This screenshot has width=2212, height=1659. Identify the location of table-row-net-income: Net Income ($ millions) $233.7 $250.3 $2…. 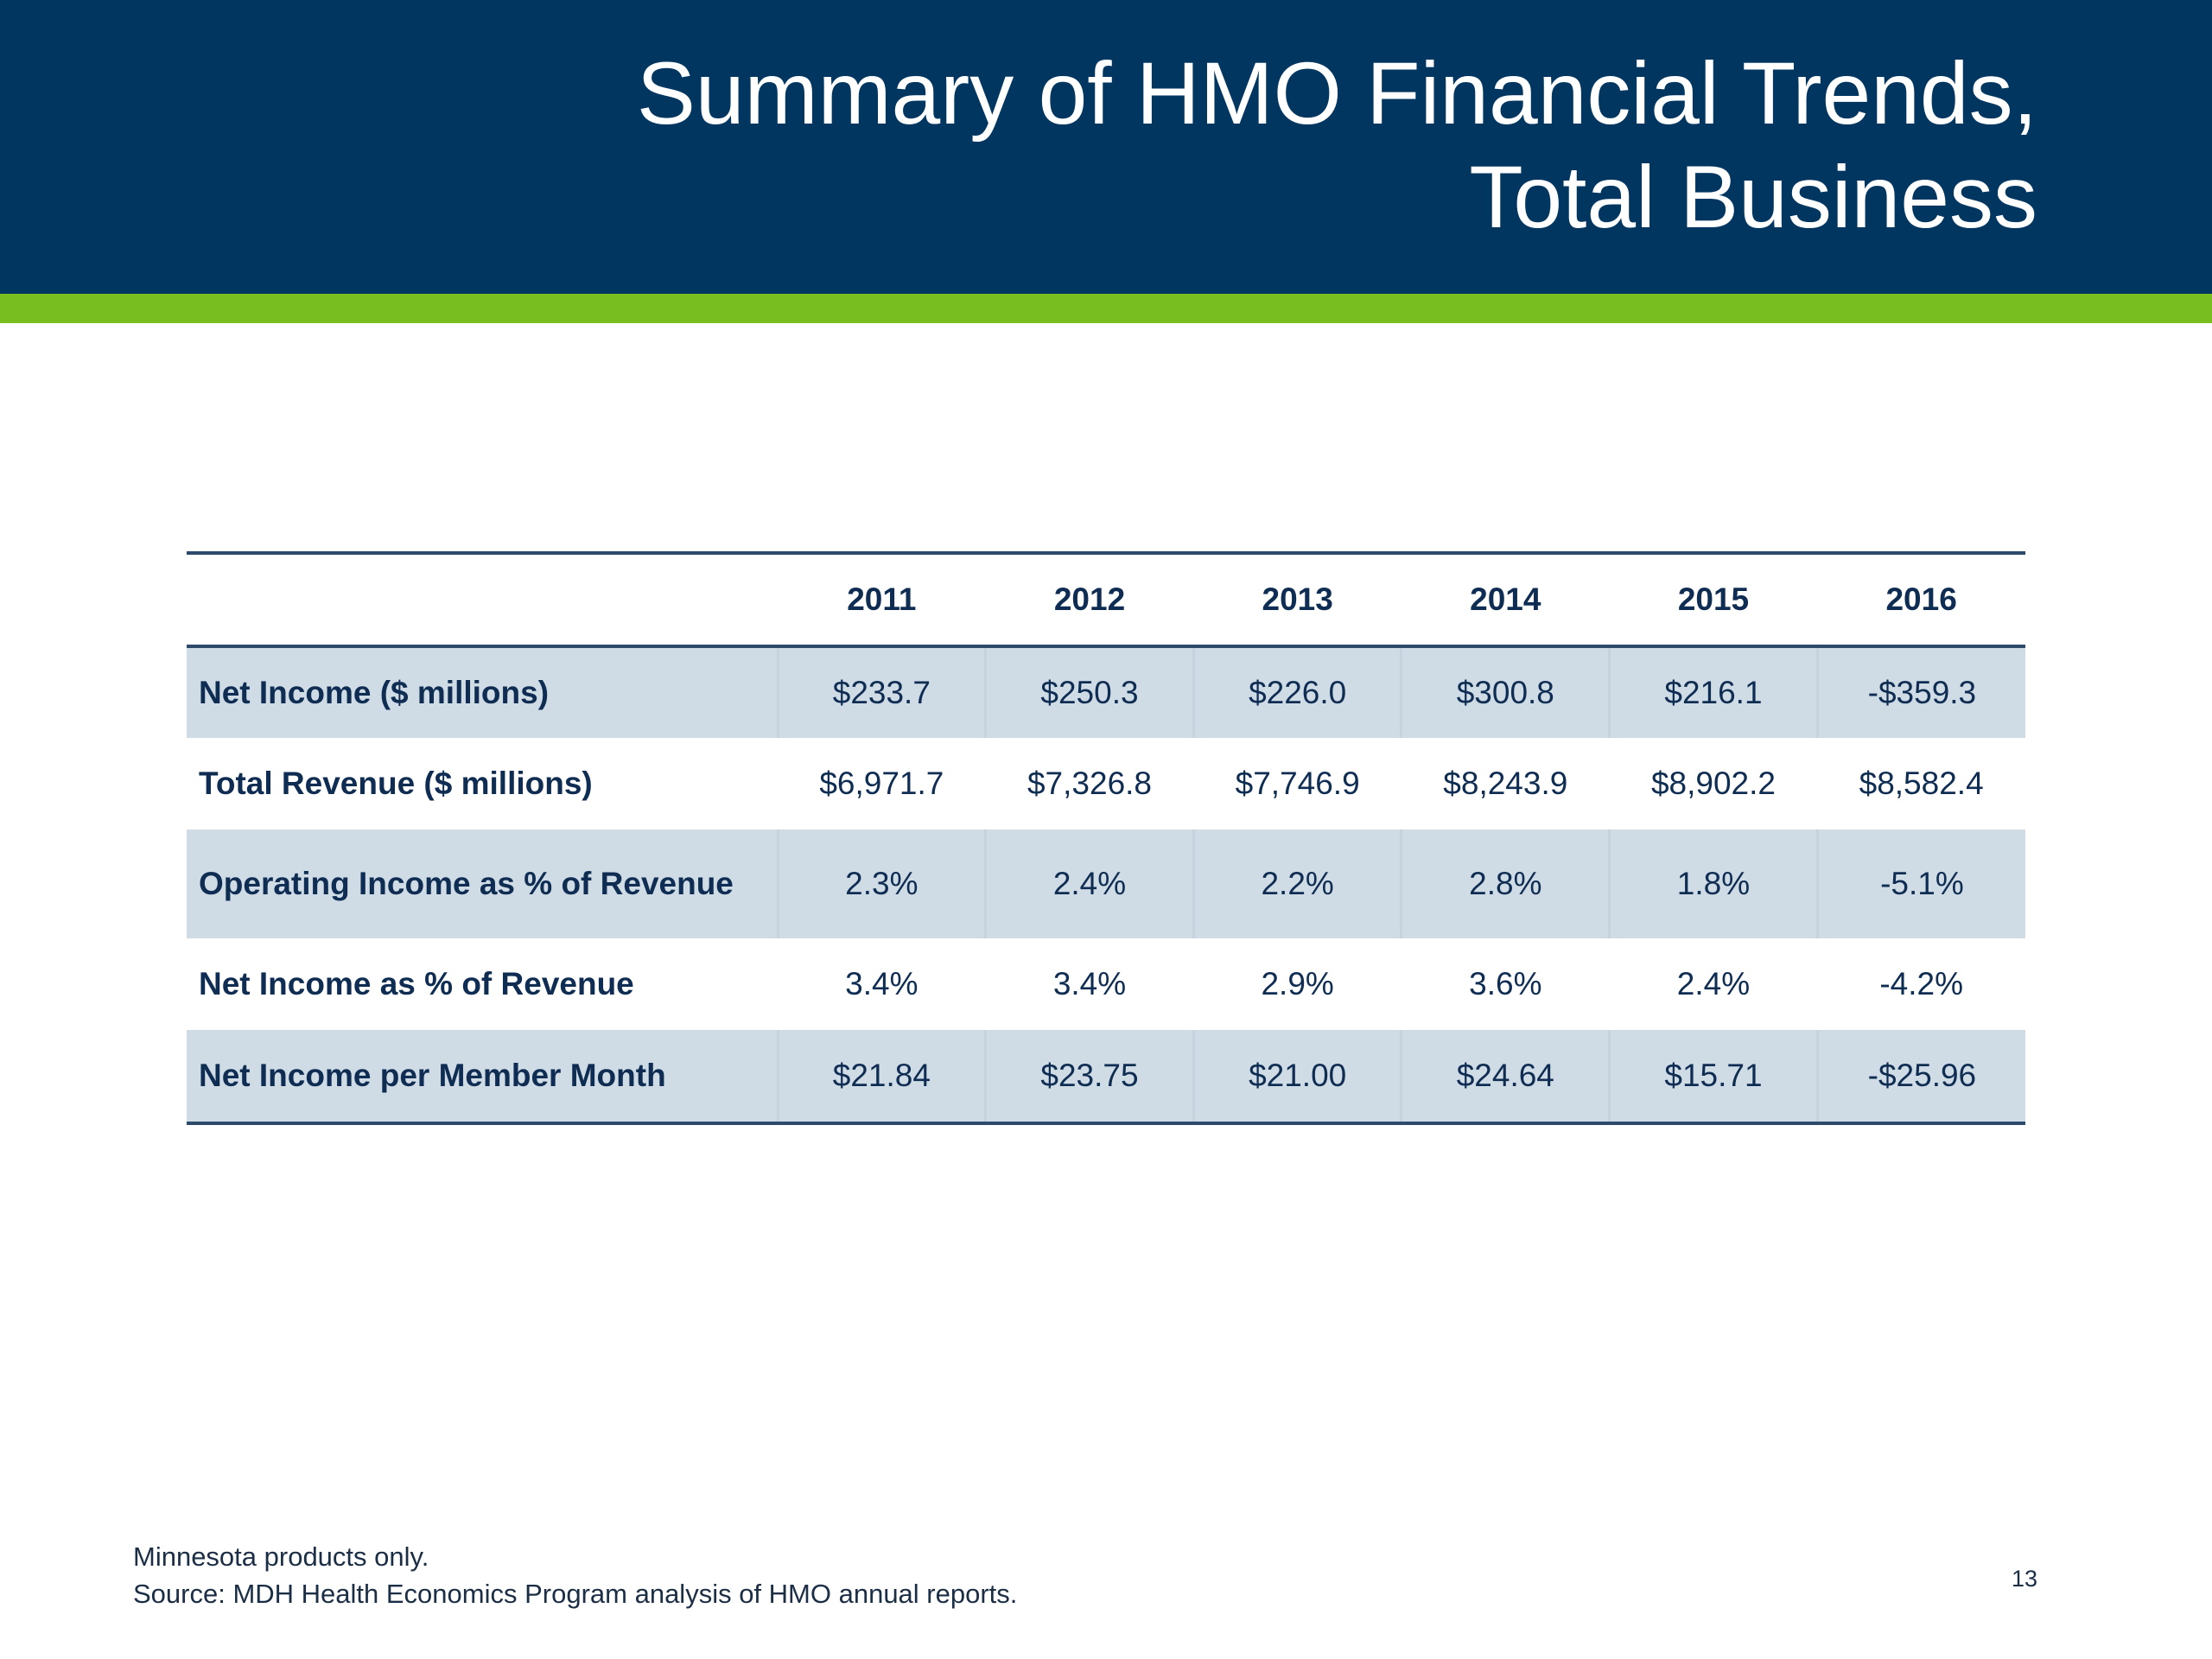
(1106, 692).